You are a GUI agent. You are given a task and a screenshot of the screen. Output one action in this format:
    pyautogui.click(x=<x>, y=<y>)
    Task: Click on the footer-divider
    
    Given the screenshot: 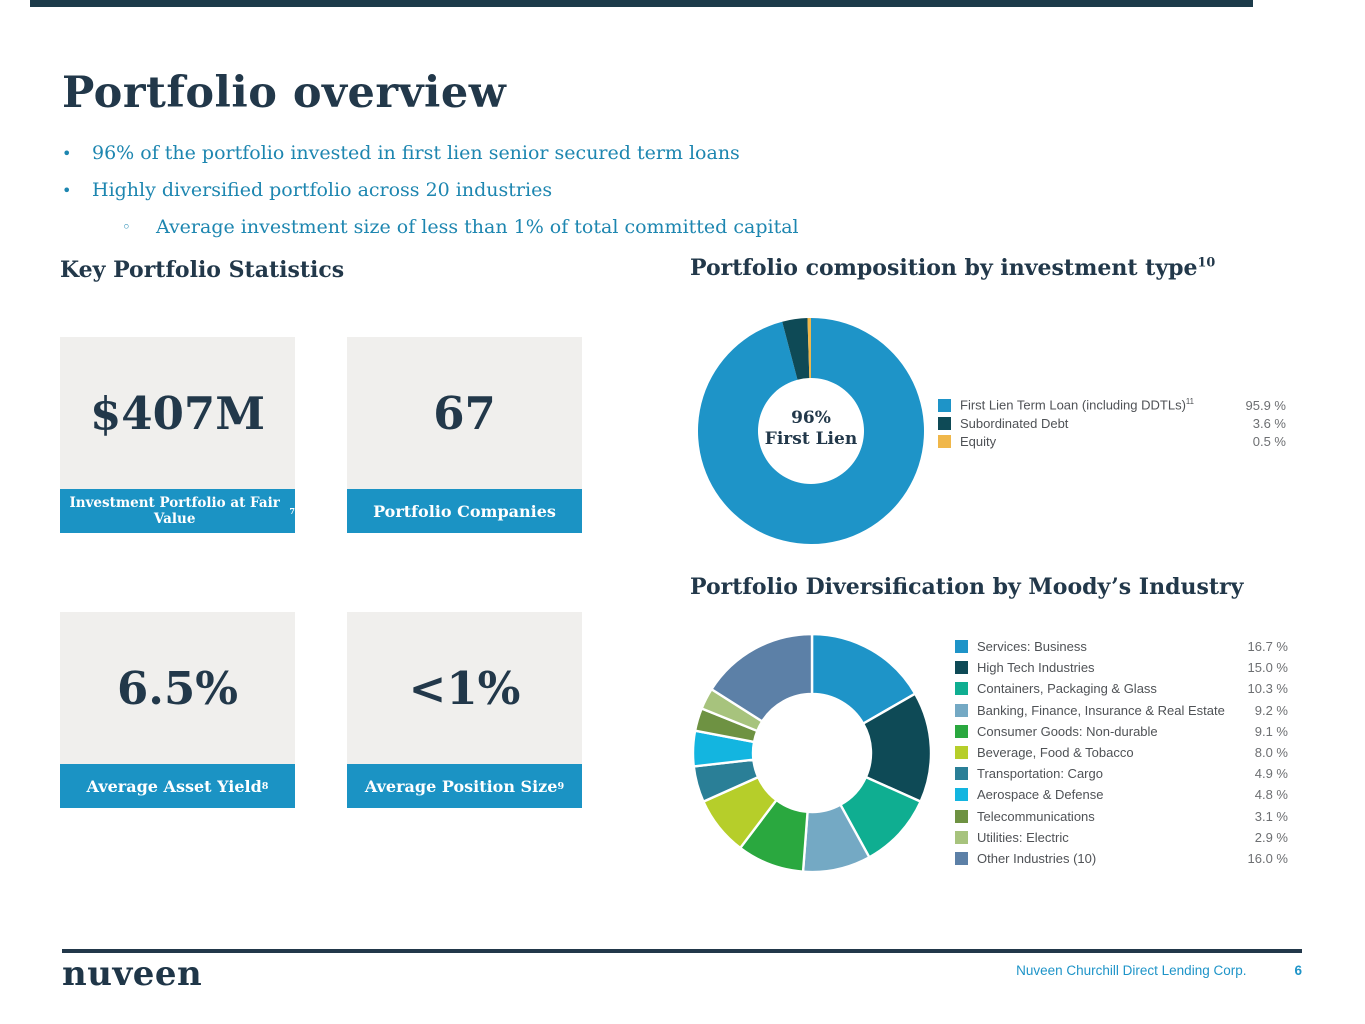 What is the action you would take?
    pyautogui.click(x=682, y=951)
    